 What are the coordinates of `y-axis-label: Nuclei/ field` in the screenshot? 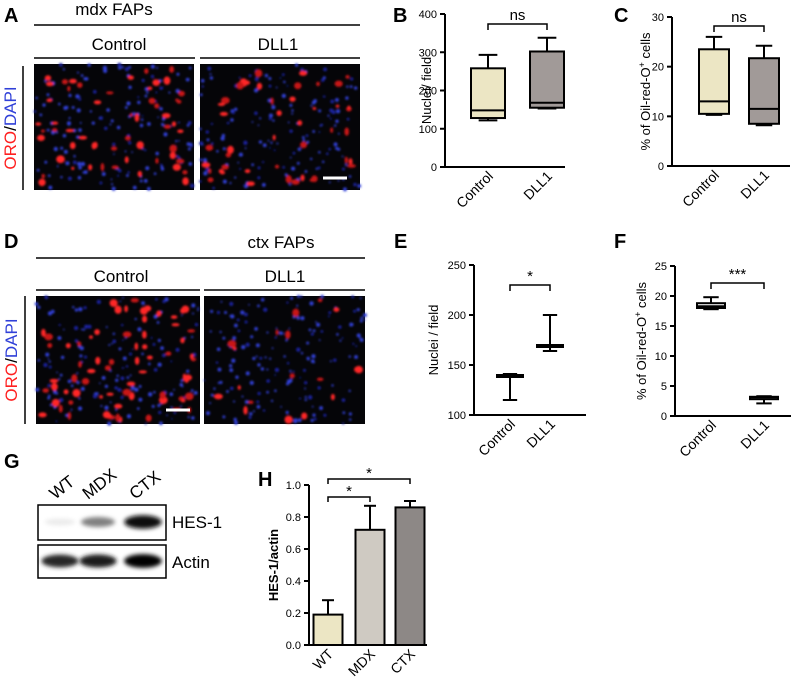 It's located at (426, 90).